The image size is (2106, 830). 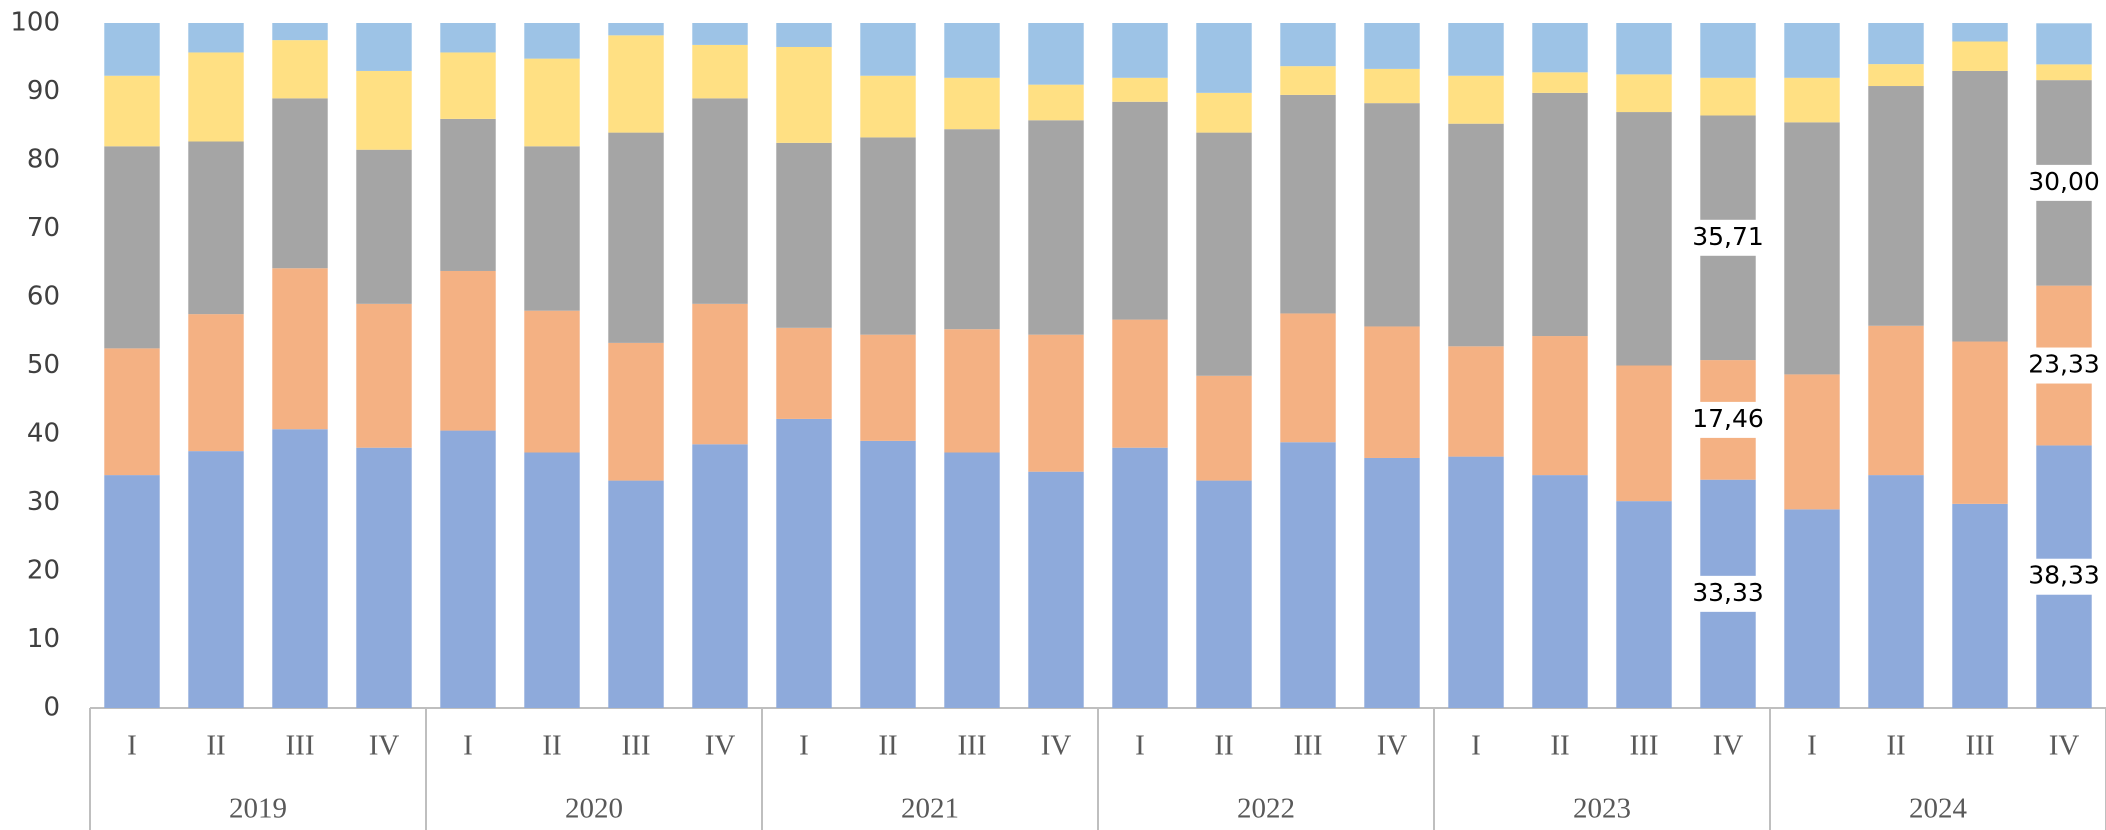 I want to click on y-tick-label: 60, so click(x=43, y=297).